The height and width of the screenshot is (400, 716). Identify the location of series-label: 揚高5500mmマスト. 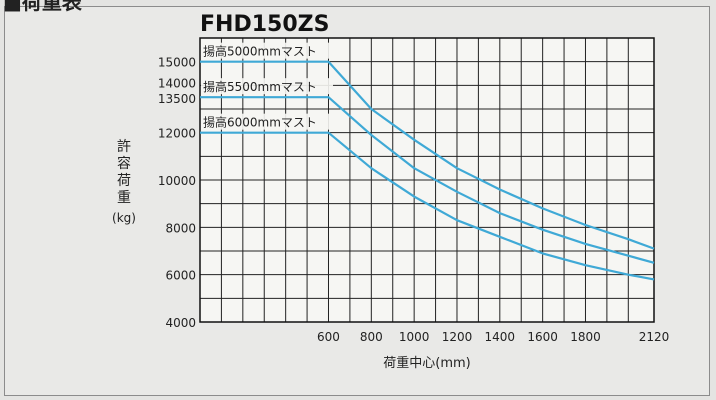
(260, 86).